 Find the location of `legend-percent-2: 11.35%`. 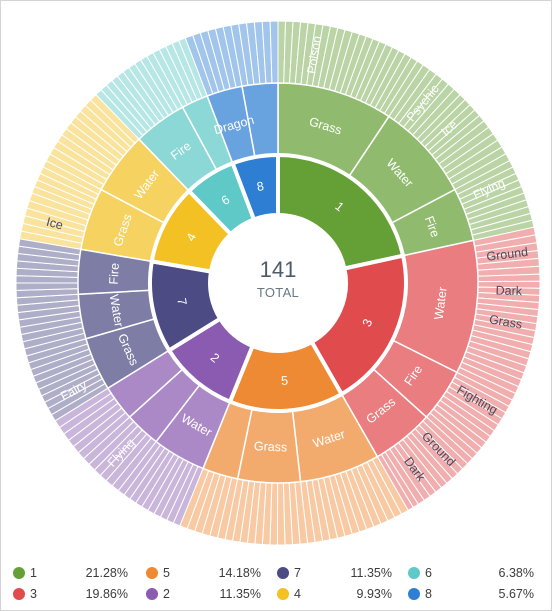

legend-percent-2: 11.35% is located at coordinates (240, 594).